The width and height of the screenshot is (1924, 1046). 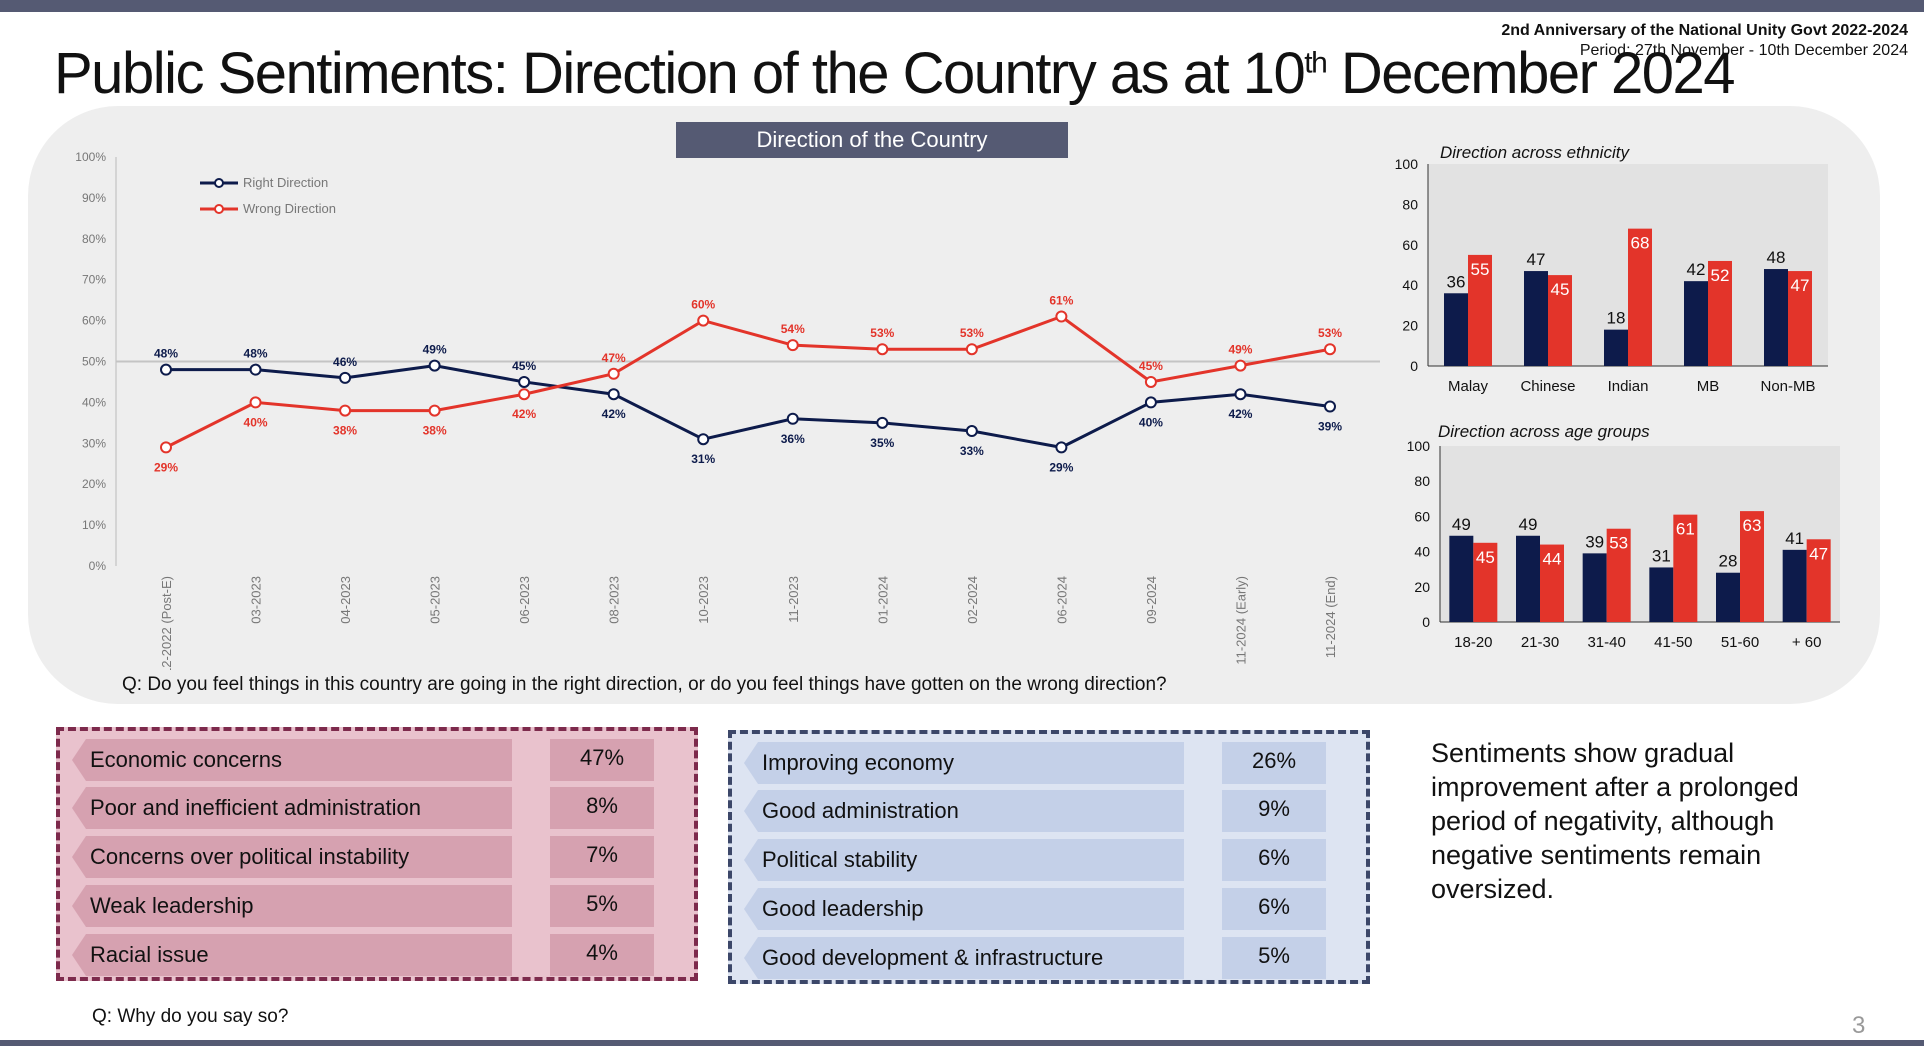 What do you see at coordinates (1776, 257) in the screenshot?
I see `right-direction-value-label: 48` at bounding box center [1776, 257].